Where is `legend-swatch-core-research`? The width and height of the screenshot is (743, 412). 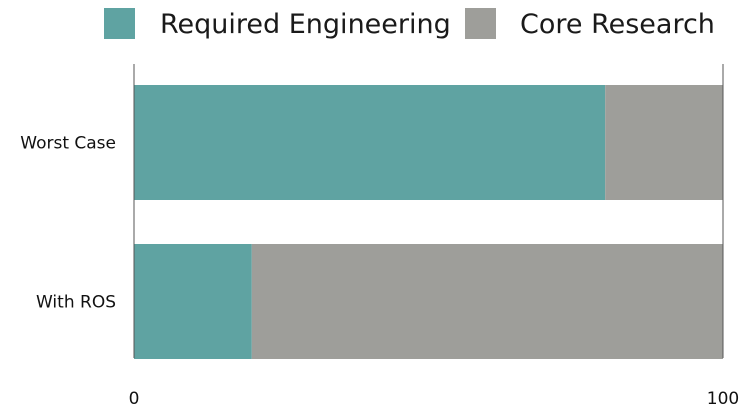
legend-swatch-core-research is located at coordinates (480, 23).